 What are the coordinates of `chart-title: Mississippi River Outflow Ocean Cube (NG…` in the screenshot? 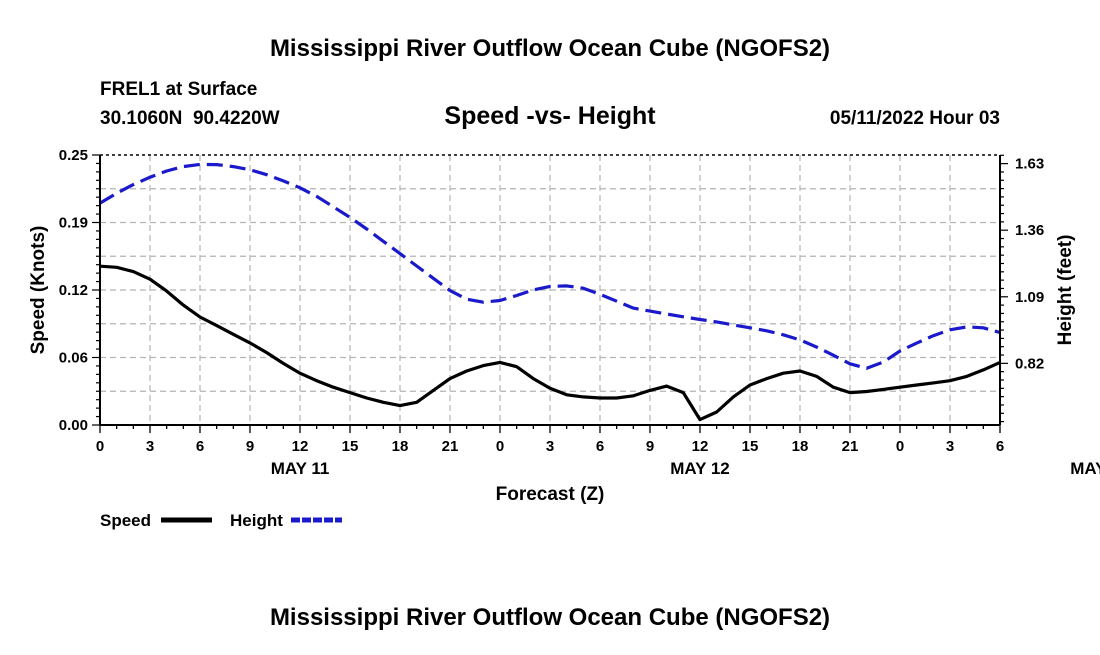 It's located at (550, 48).